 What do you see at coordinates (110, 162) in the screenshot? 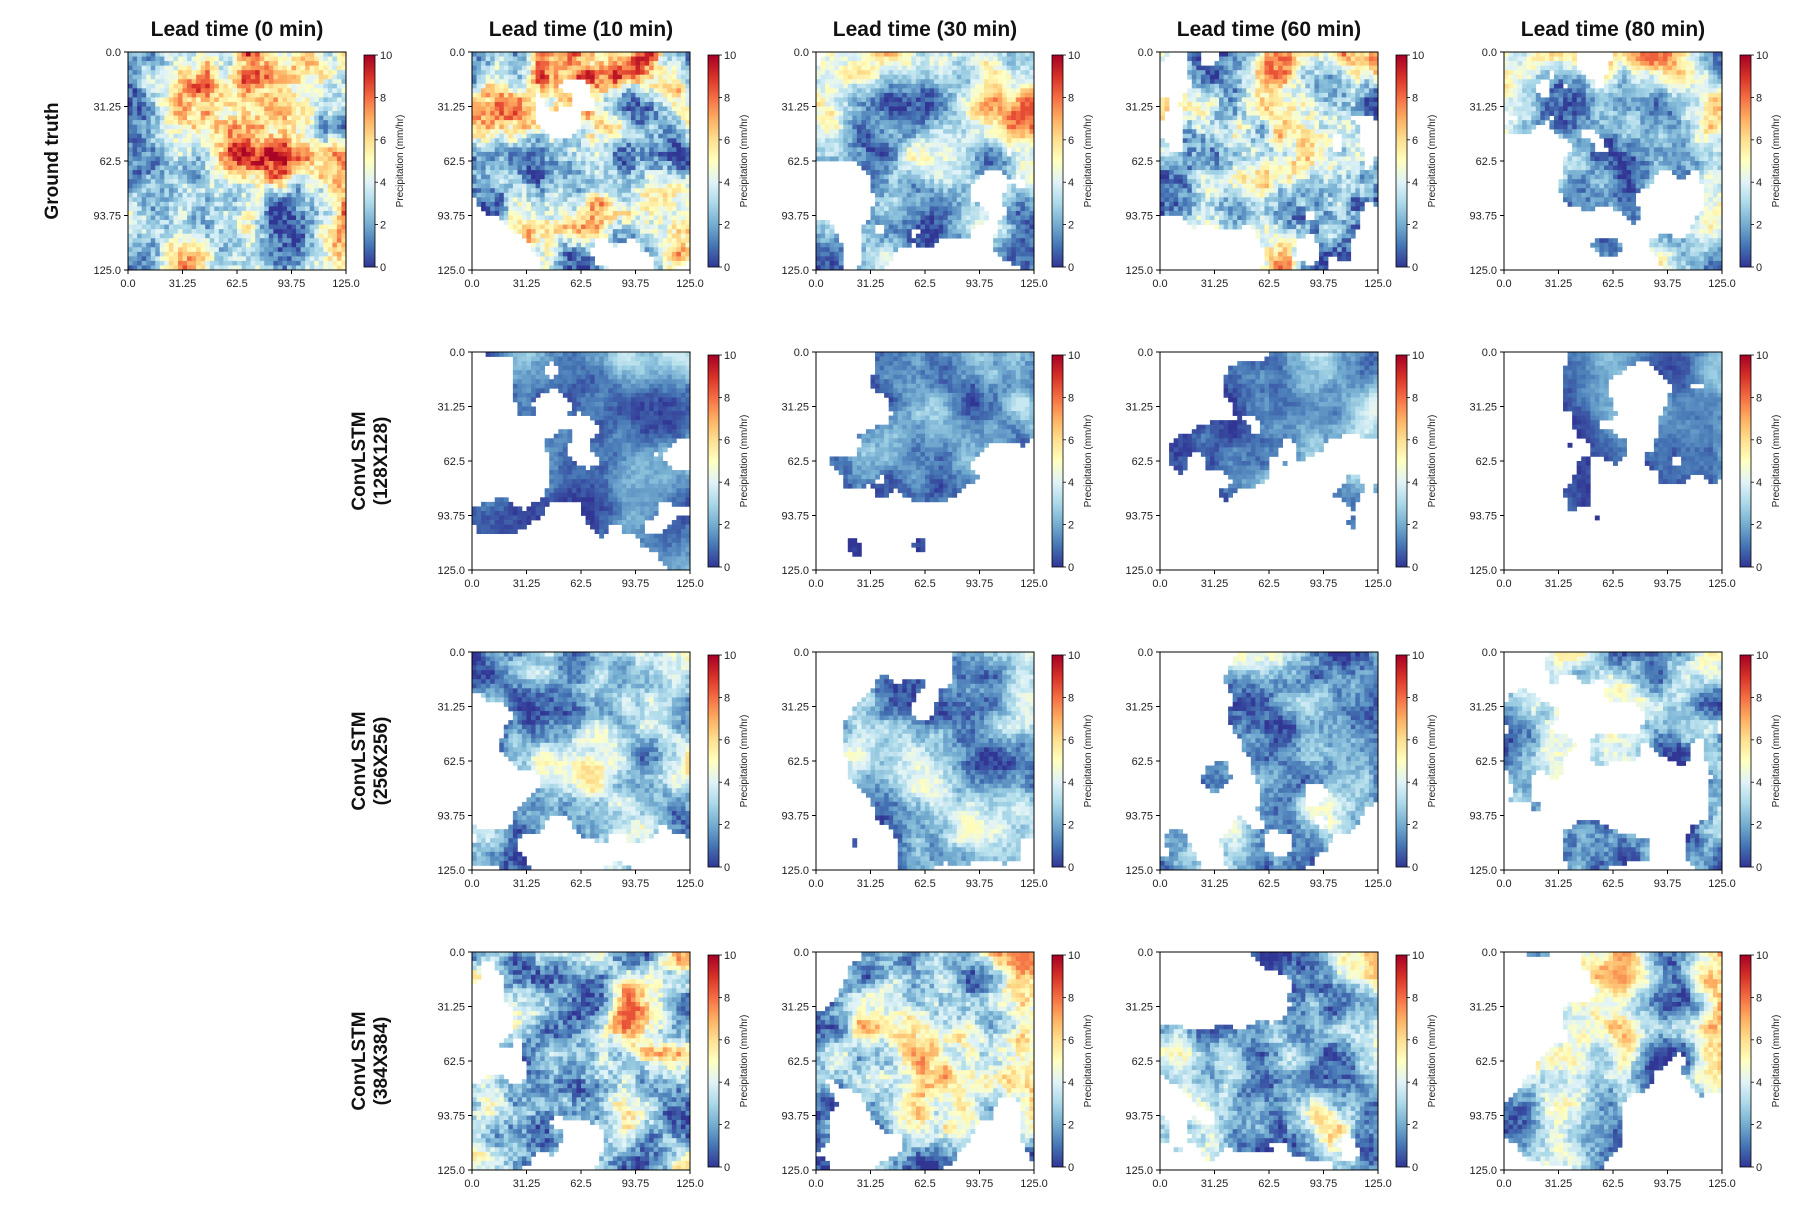
I see `y-tick-label: 62.5` at bounding box center [110, 162].